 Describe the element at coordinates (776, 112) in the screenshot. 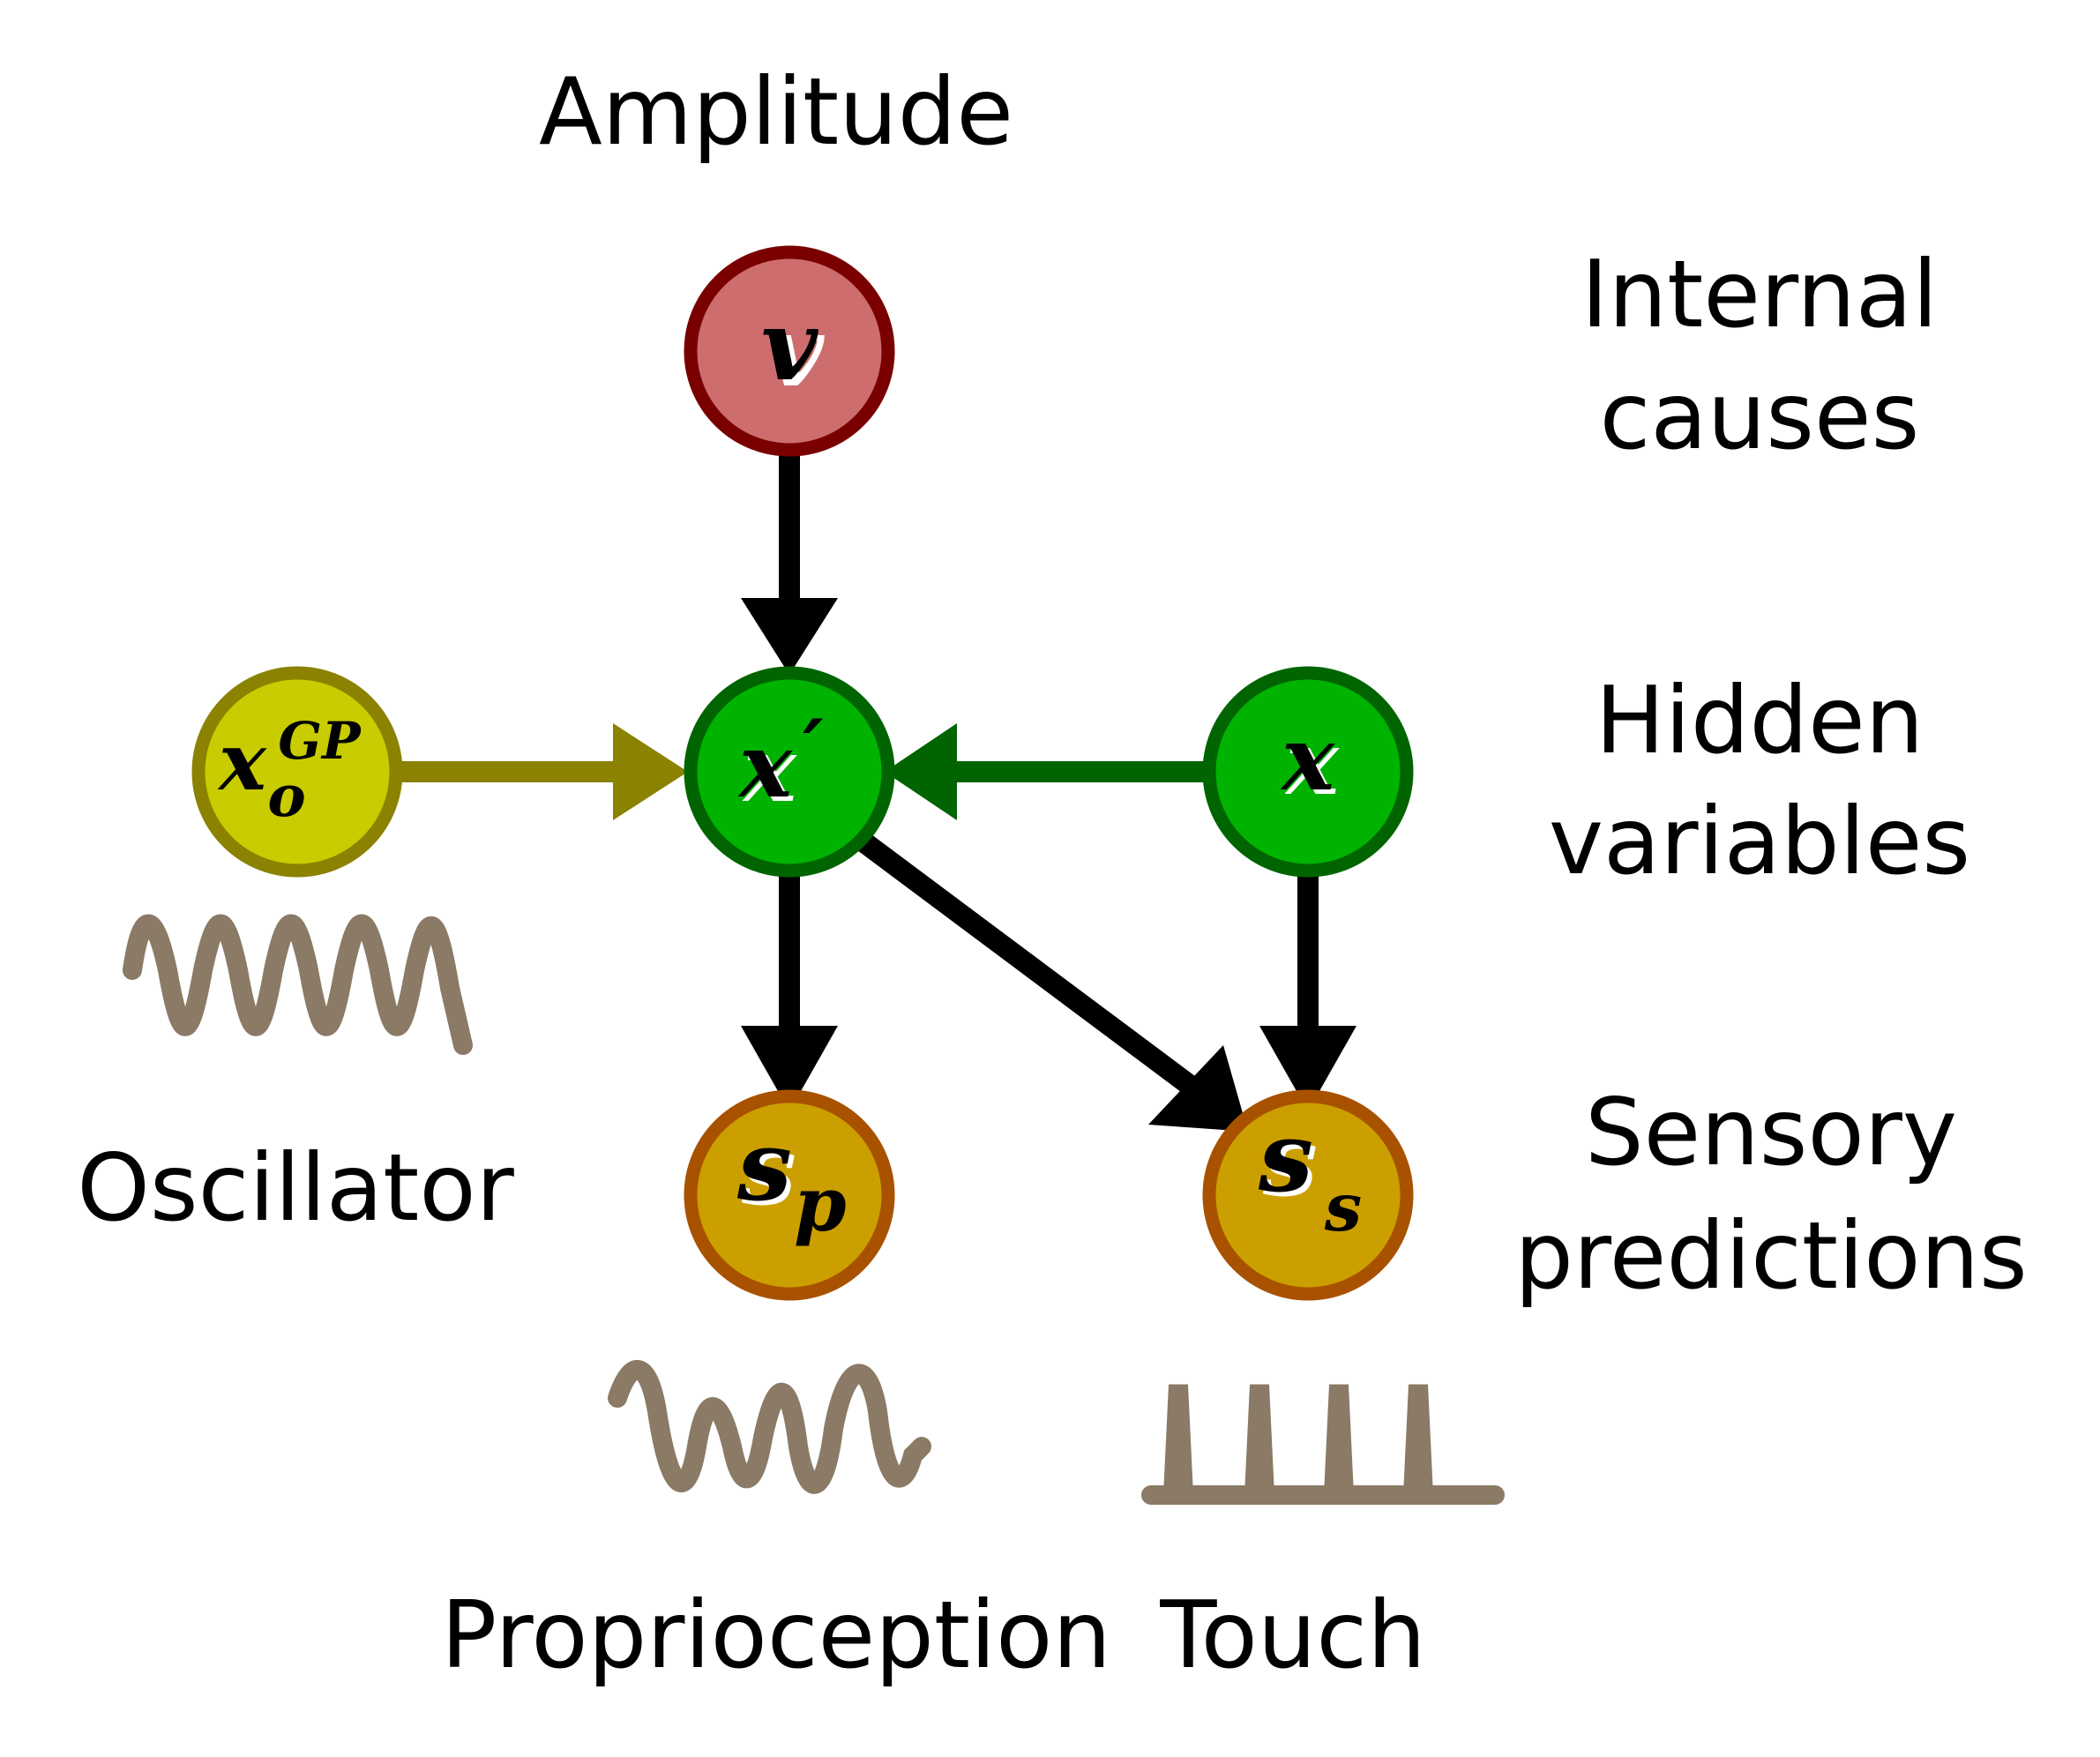

I see `label-amplitude: Amplitude` at that location.